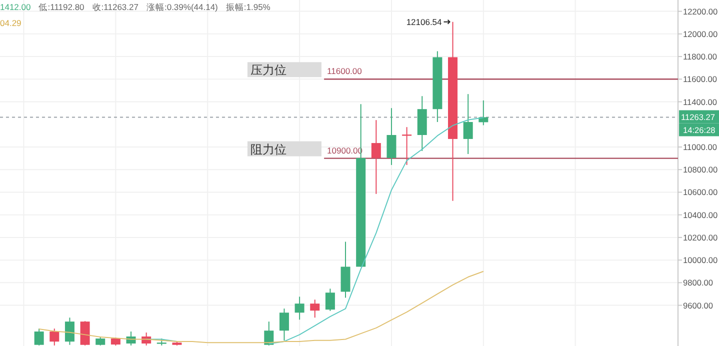 The width and height of the screenshot is (719, 346). What do you see at coordinates (698, 117) in the screenshot?
I see `ref-line-label: 11263.27` at bounding box center [698, 117].